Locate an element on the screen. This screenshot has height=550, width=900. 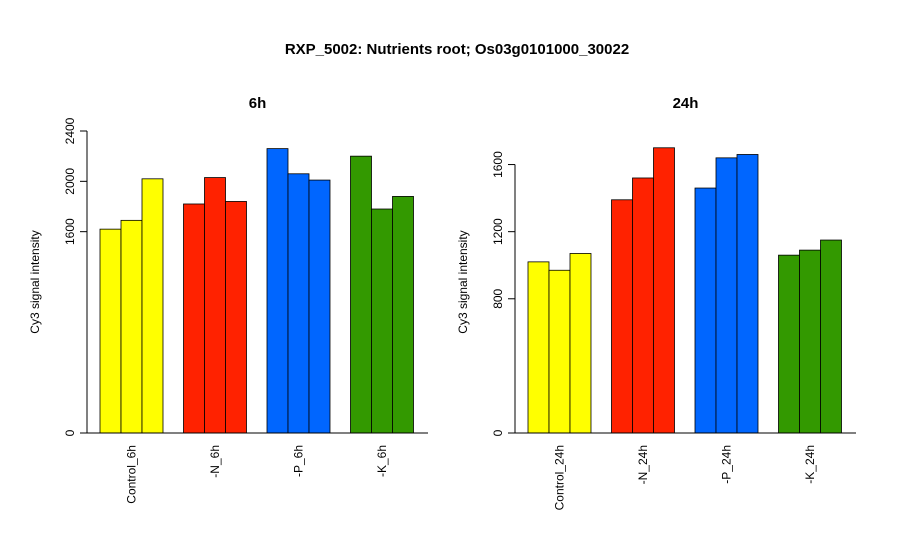
y-tick-label: 800 is located at coordinates (498, 298).